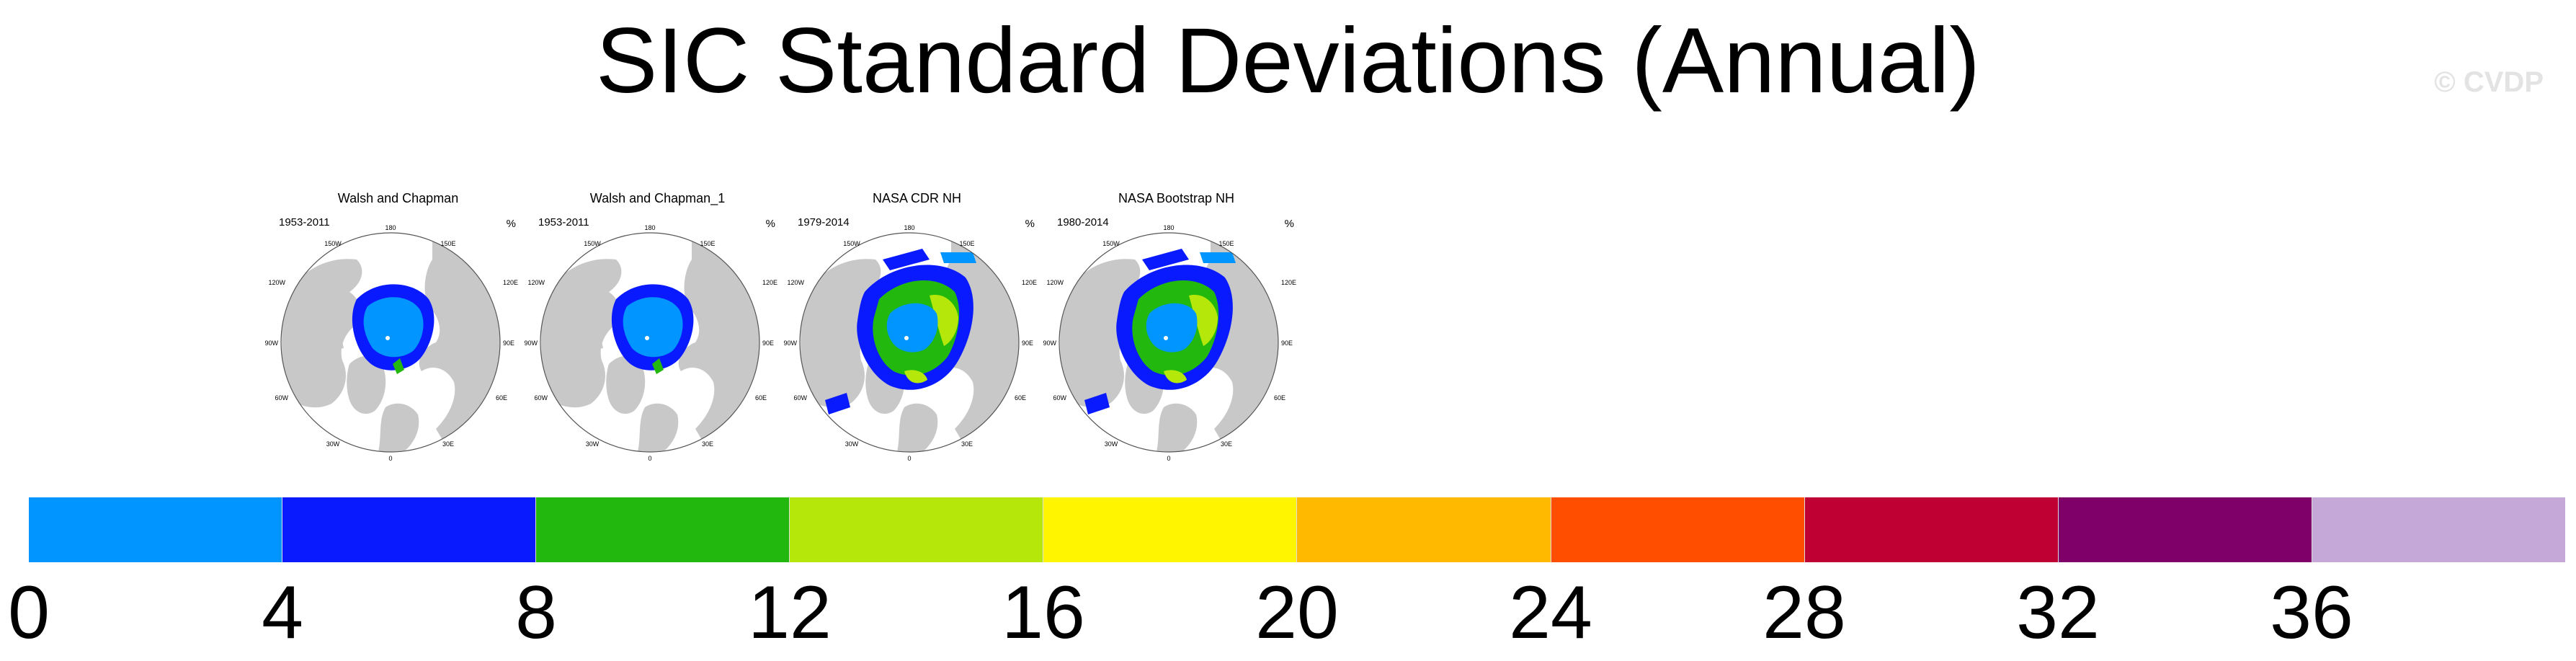 This screenshot has width=2576, height=661. I want to click on panel-title: NASA CDR NH, so click(917, 198).